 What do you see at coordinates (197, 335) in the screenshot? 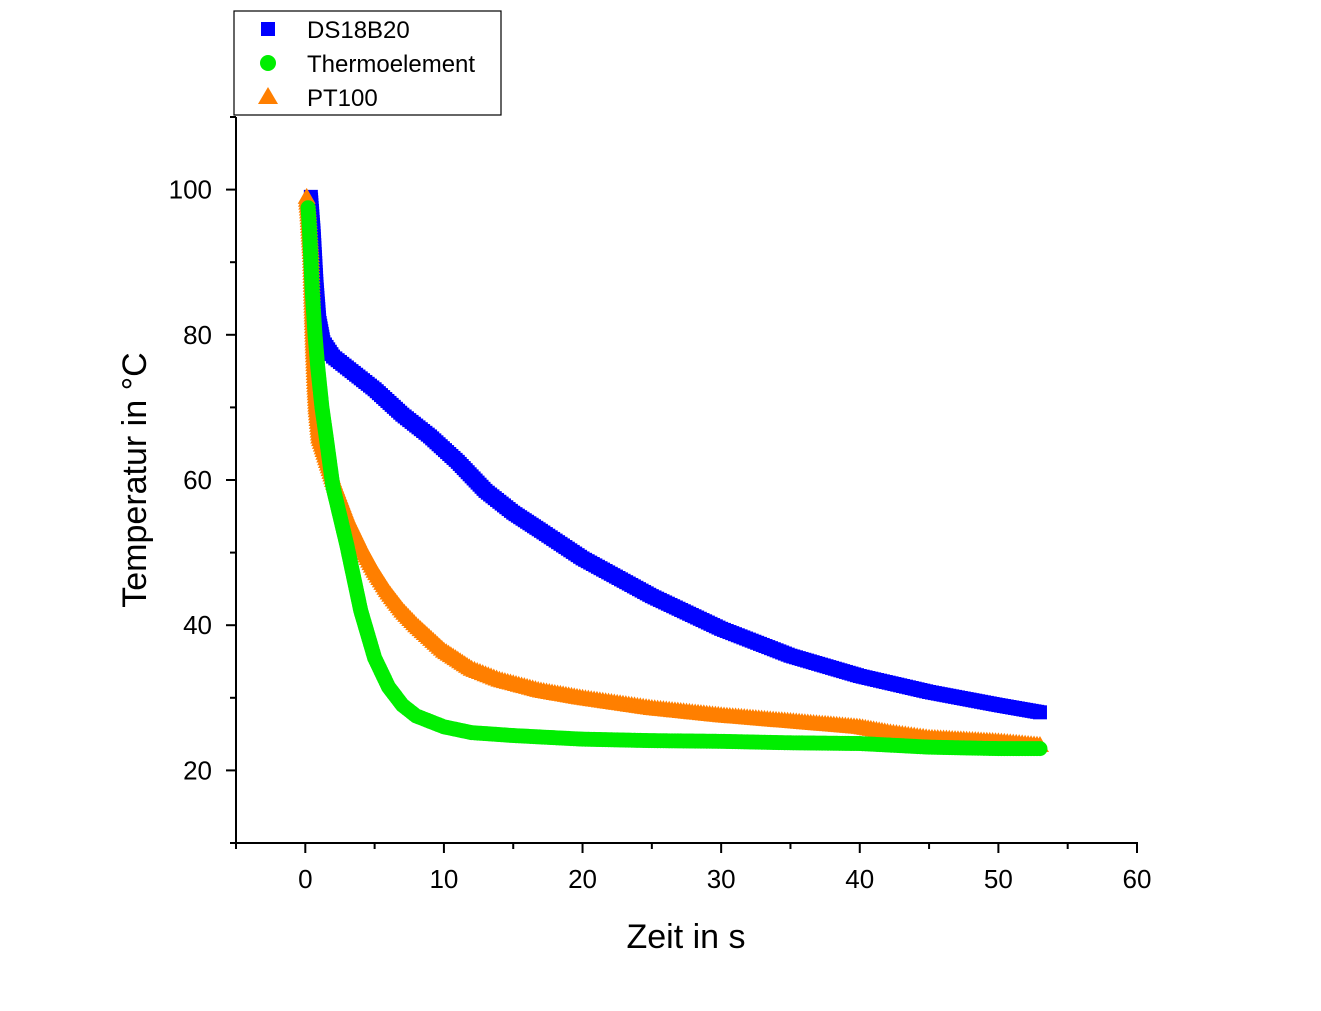
I see `y-tick-label: 80` at bounding box center [197, 335].